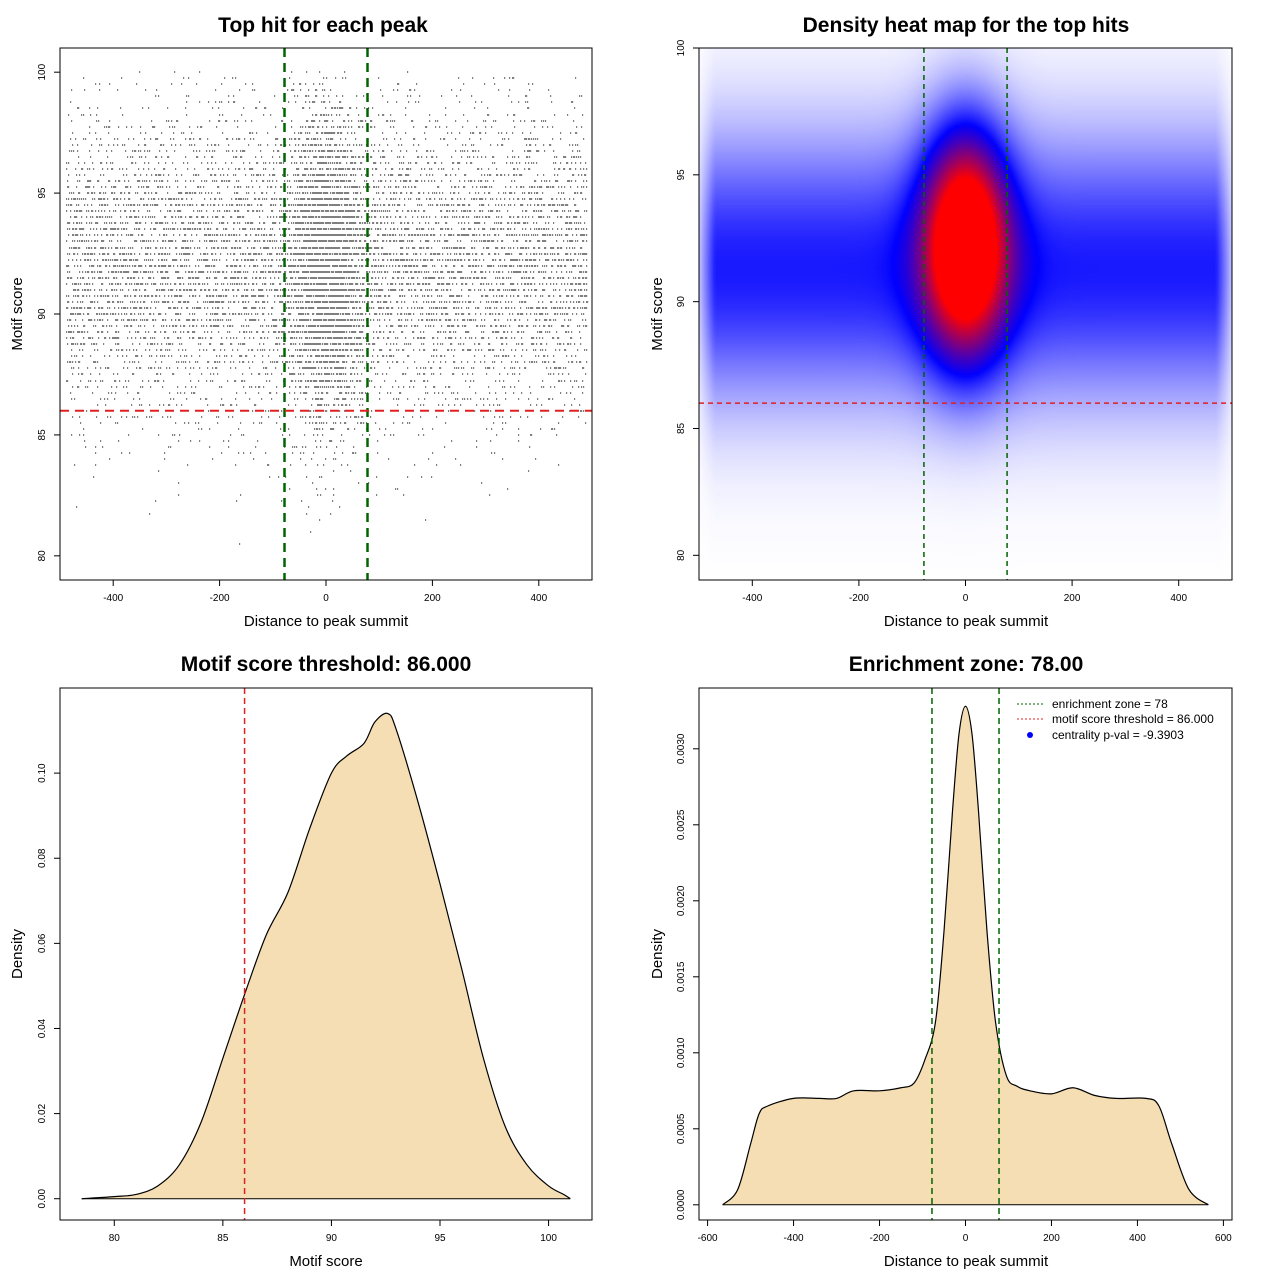  Describe the element at coordinates (17, 313) in the screenshot. I see `scatter-y-label: Motif score` at that location.